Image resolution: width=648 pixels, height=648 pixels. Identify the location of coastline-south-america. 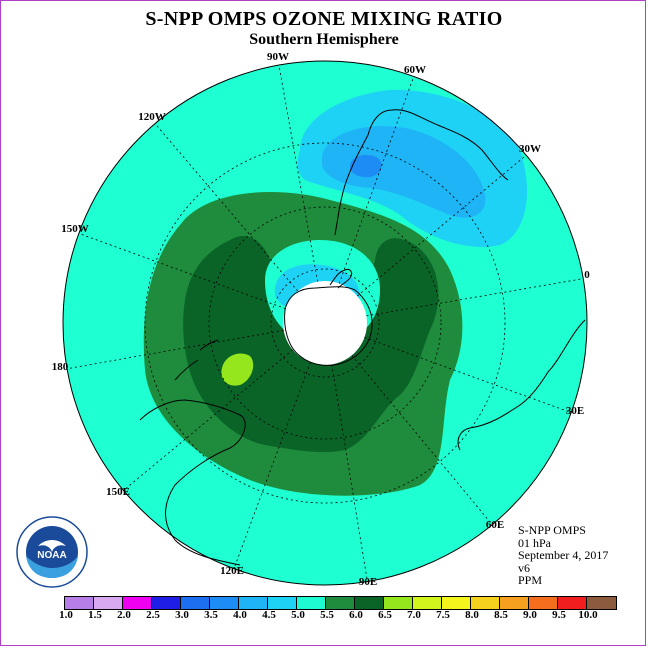
(421, 172).